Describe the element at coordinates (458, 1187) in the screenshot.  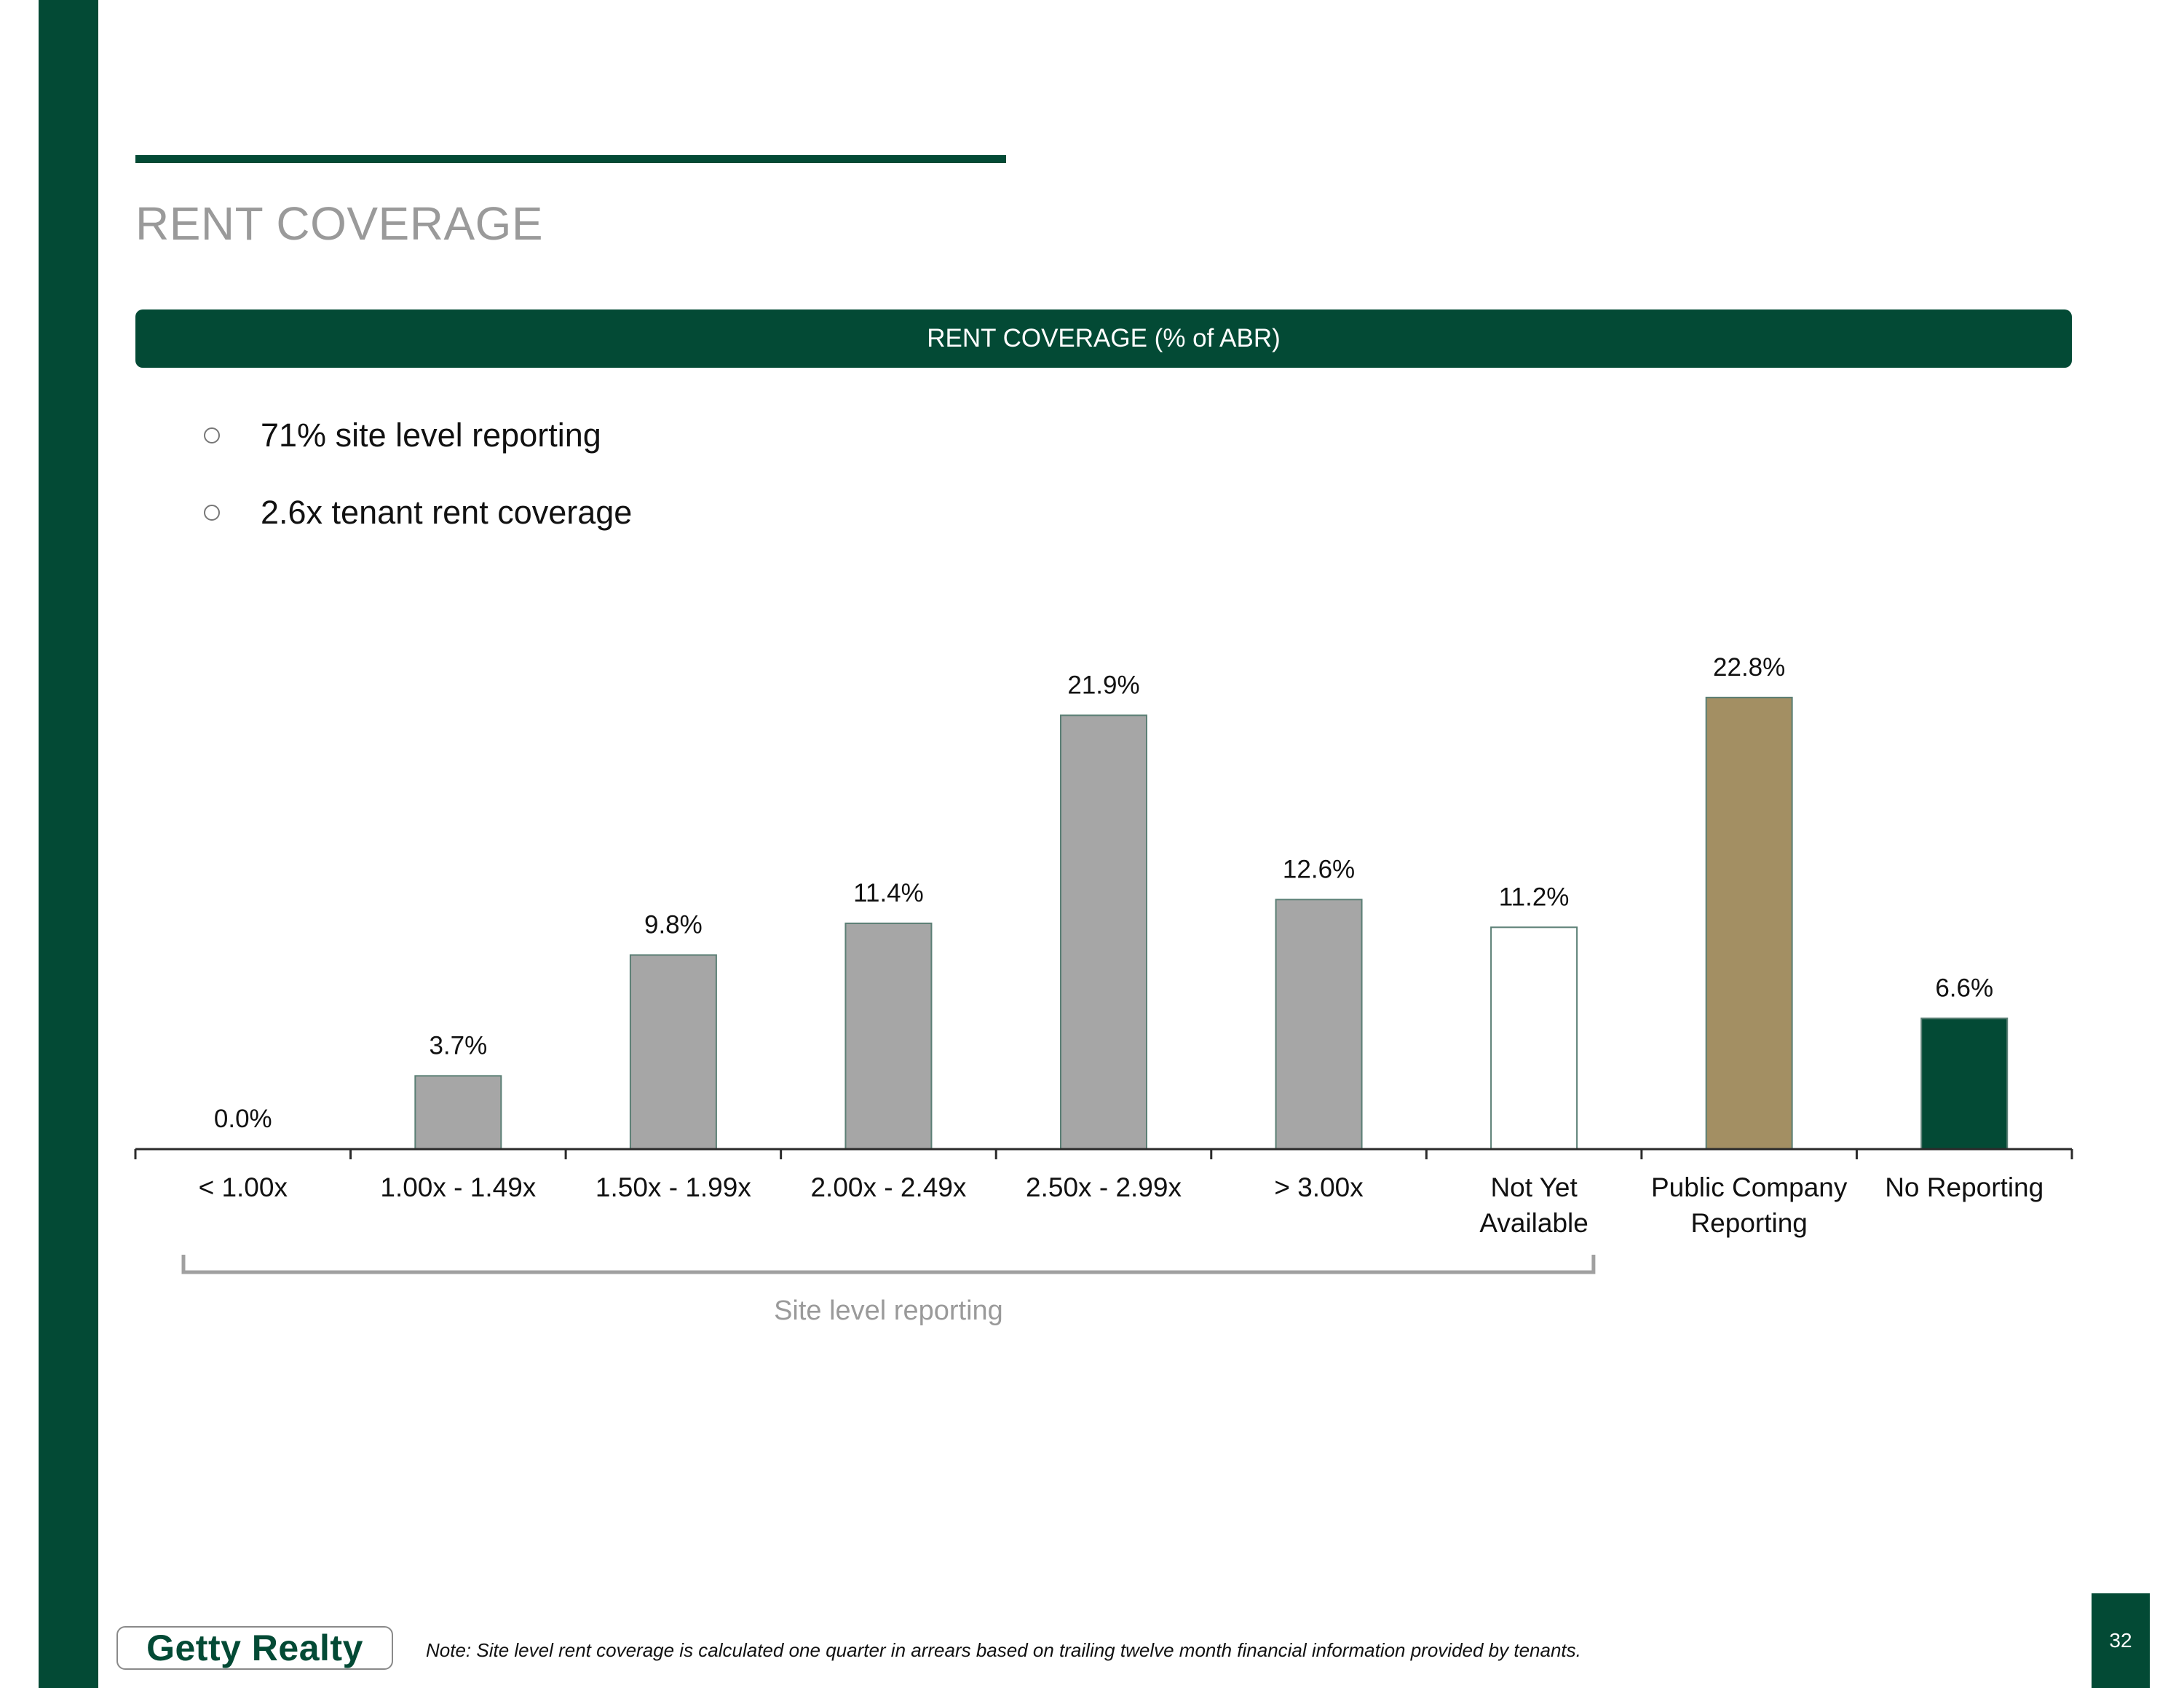
I see `tick-label: 1.00x - 1.49x` at that location.